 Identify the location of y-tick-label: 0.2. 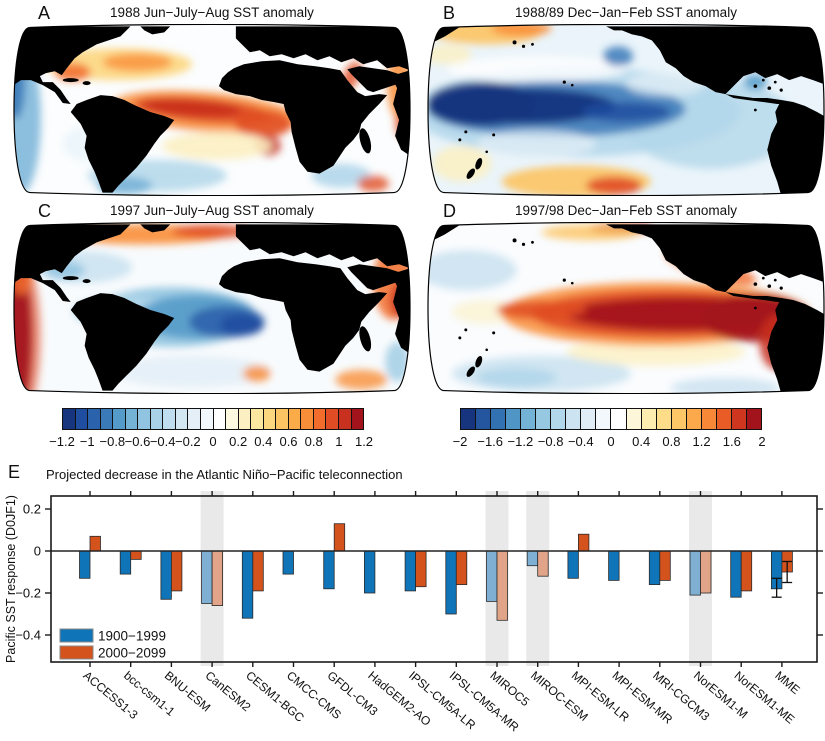
(32, 509).